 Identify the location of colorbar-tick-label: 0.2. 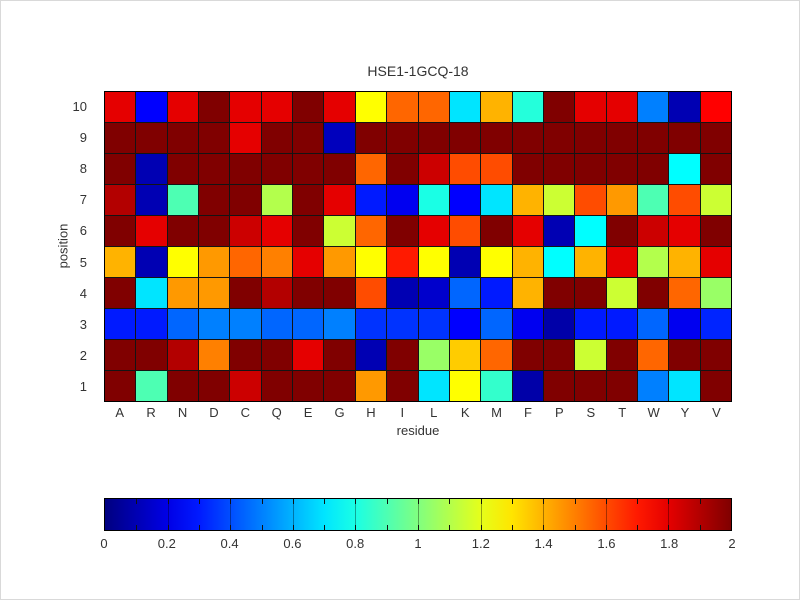
(166, 543).